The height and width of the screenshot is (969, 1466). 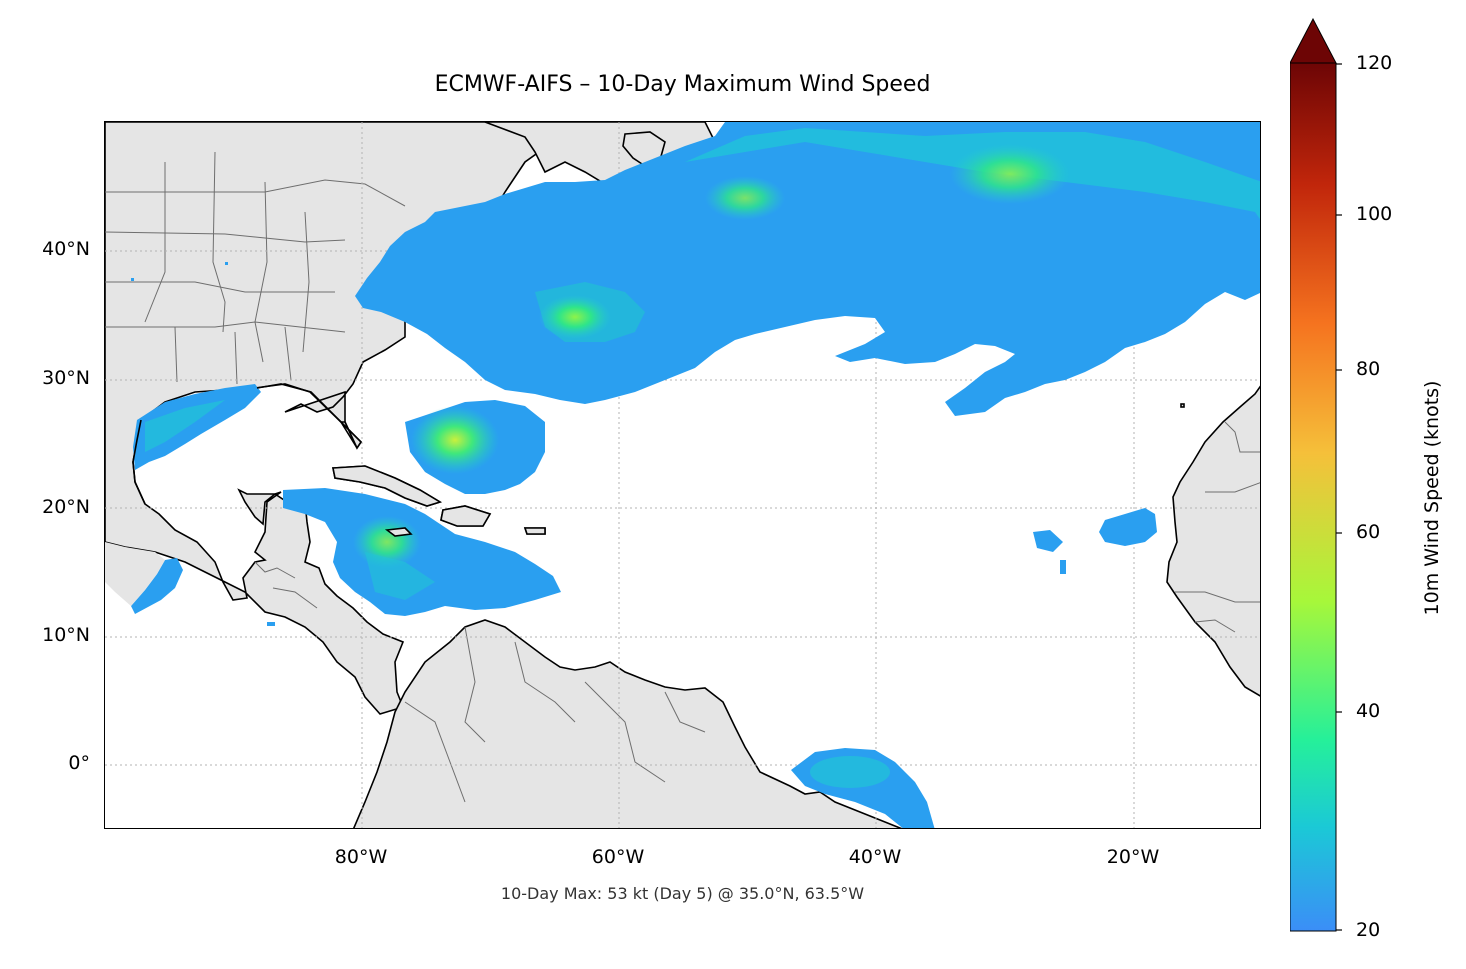 What do you see at coordinates (618, 857) in the screenshot?
I see `lon-tick-60w: 60°W` at bounding box center [618, 857].